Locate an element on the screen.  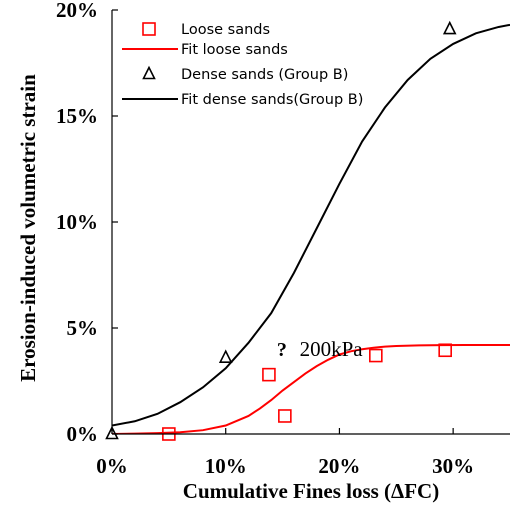
x-tick-label: 0% is located at coordinates (112, 466).